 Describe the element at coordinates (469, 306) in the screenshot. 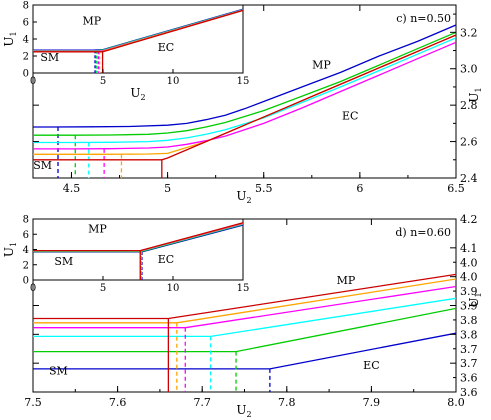

I see `y-tick-label: 3.9` at that location.